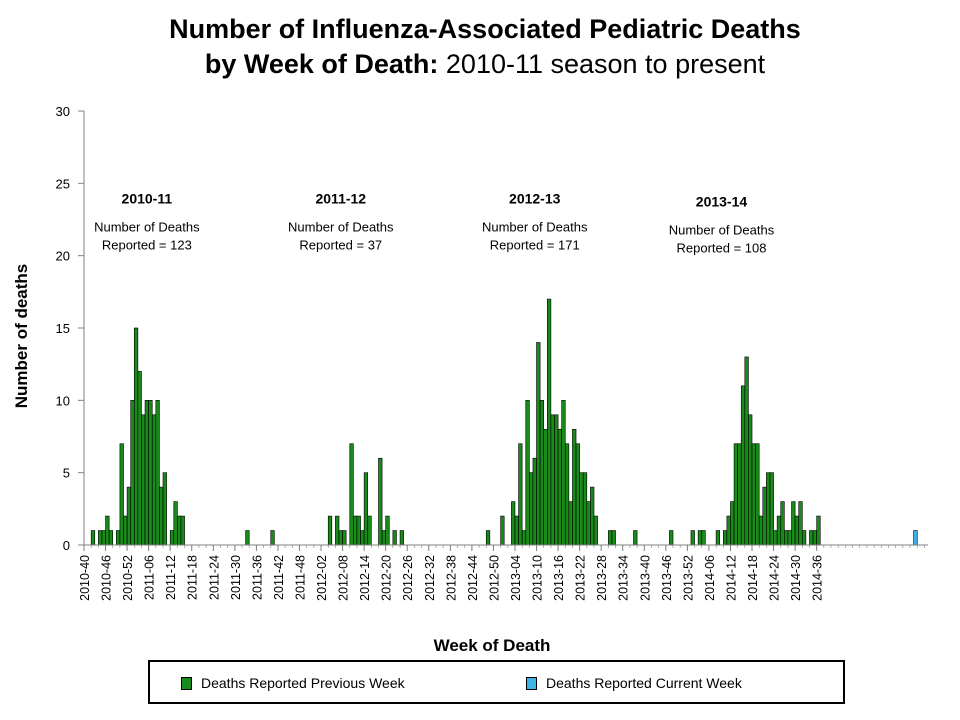 The image size is (960, 720). I want to click on season-label: 2012-13, so click(535, 199).